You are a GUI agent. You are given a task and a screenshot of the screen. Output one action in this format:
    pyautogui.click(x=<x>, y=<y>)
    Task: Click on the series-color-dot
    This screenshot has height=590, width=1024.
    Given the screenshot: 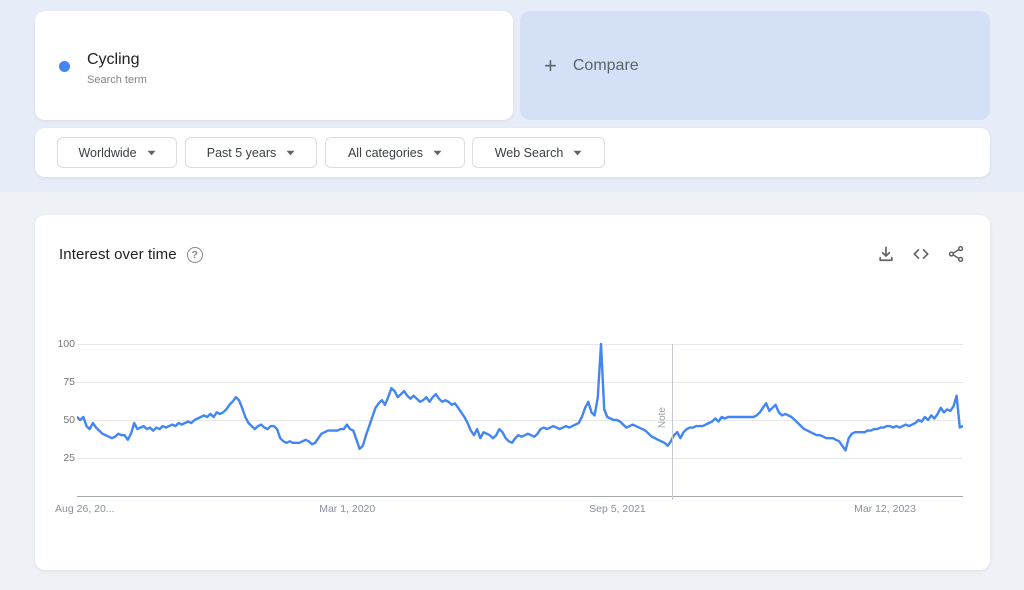 What is the action you would take?
    pyautogui.click(x=64, y=66)
    